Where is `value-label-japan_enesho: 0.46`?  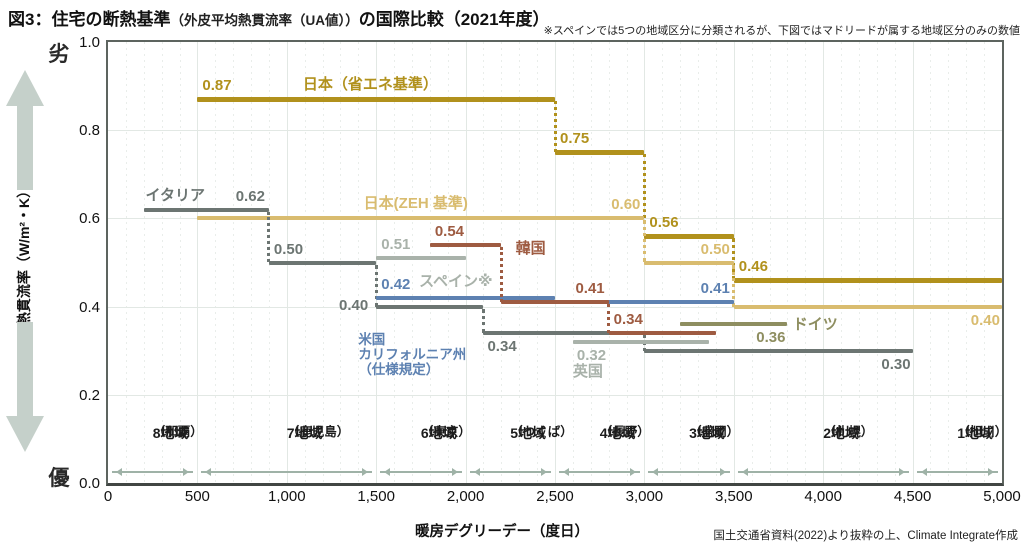 value-label-japan_enesho: 0.46 is located at coordinates (753, 267).